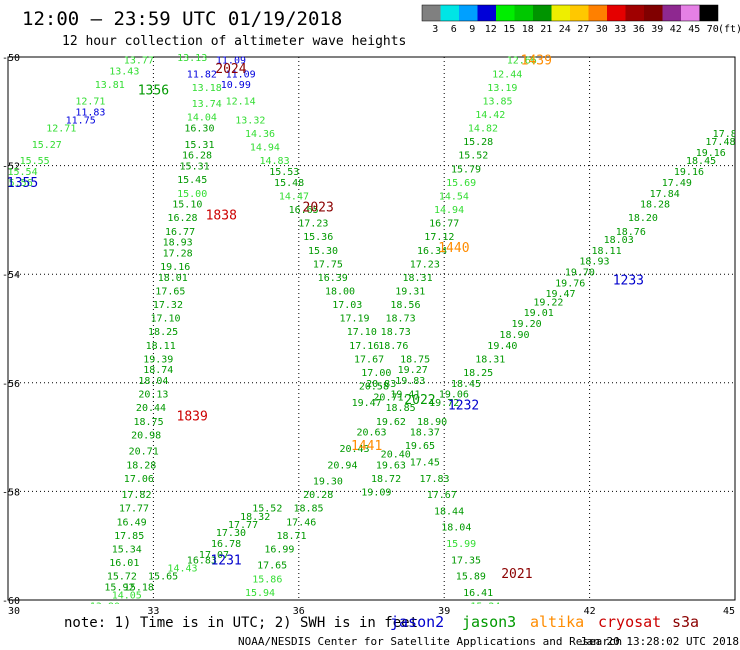 This screenshot has width=740, height=650. Describe the element at coordinates (275, 161) in the screenshot. I see `wave-height-value: 14.83` at that location.